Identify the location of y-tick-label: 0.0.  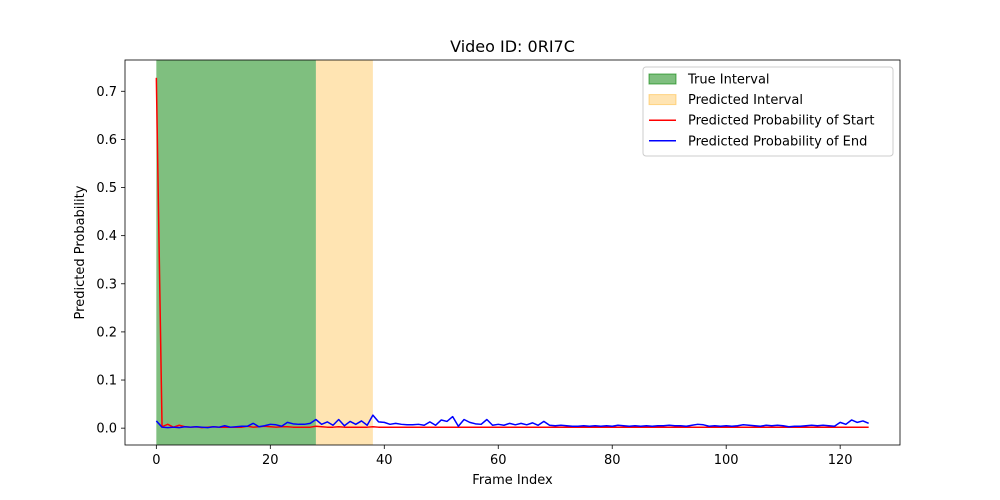
(106, 429).